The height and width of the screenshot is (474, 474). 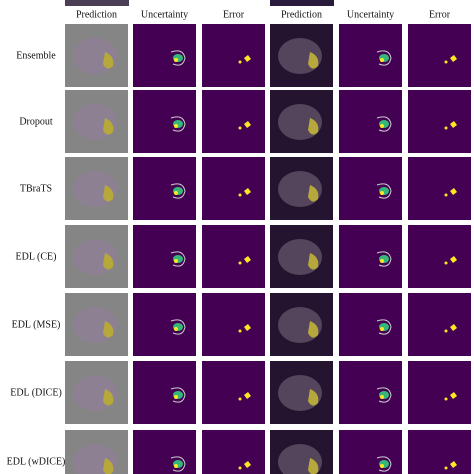 What do you see at coordinates (36, 392) in the screenshot?
I see `row-label: EDL (DICE)` at bounding box center [36, 392].